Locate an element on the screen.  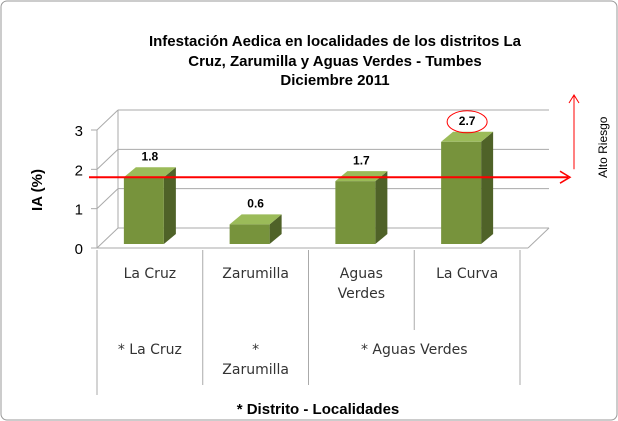
x-axis-label: * Distrito - Localidades is located at coordinates (318, 409).